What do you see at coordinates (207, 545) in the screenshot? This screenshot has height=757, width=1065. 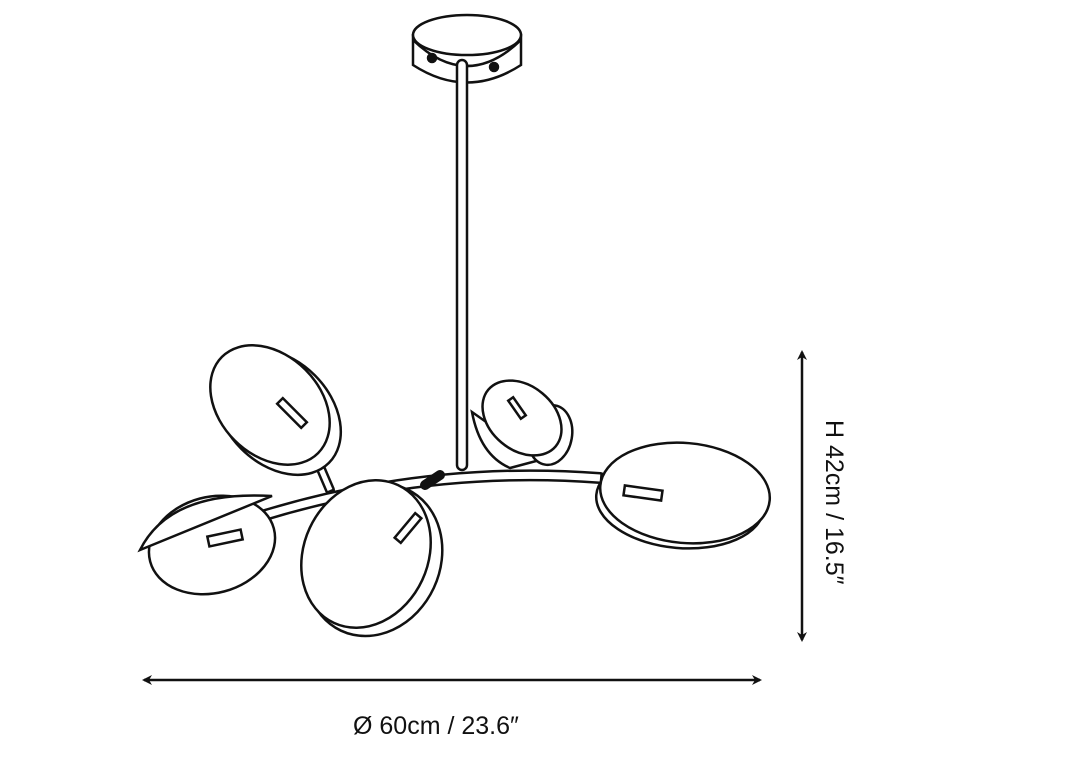 I see `lamp-shade-left` at bounding box center [207, 545].